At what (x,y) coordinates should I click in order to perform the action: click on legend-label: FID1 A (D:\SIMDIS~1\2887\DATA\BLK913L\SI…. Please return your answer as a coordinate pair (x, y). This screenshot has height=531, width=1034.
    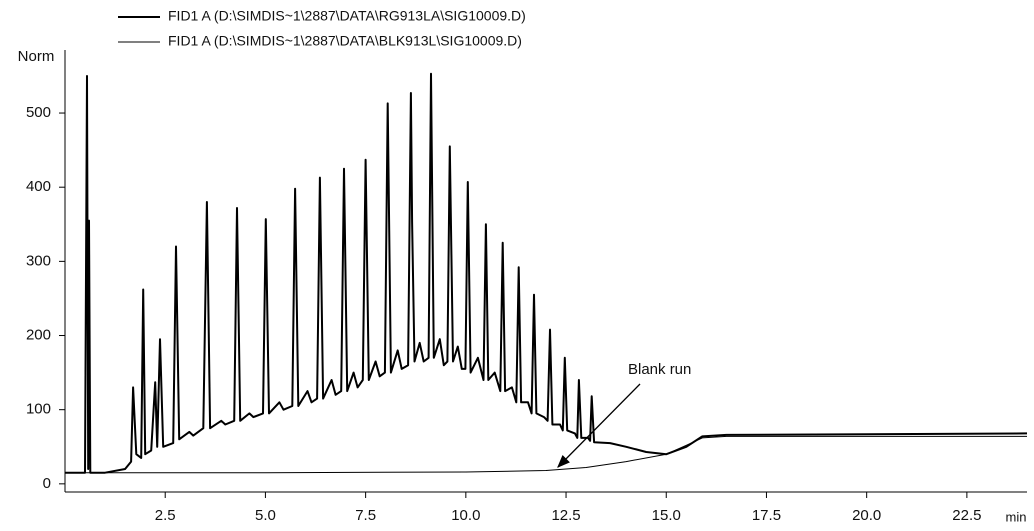
    Looking at the image, I should click on (345, 41).